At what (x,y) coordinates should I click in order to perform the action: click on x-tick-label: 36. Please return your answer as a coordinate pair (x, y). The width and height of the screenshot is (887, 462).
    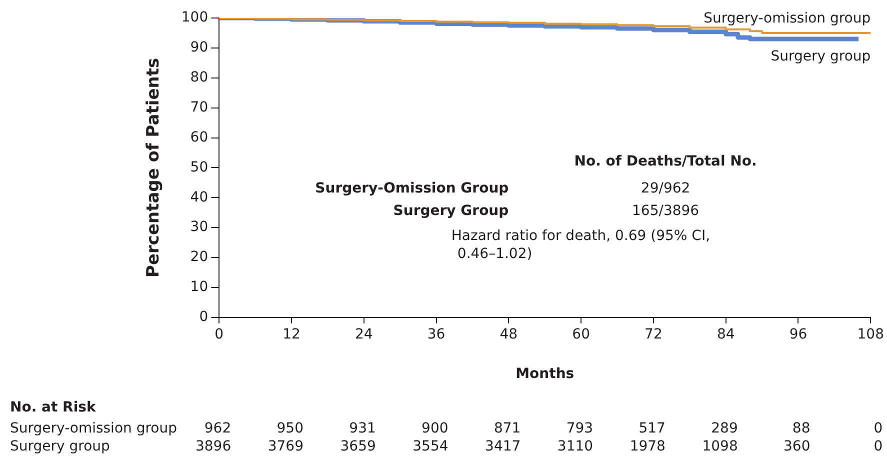
    Looking at the image, I should click on (436, 334).